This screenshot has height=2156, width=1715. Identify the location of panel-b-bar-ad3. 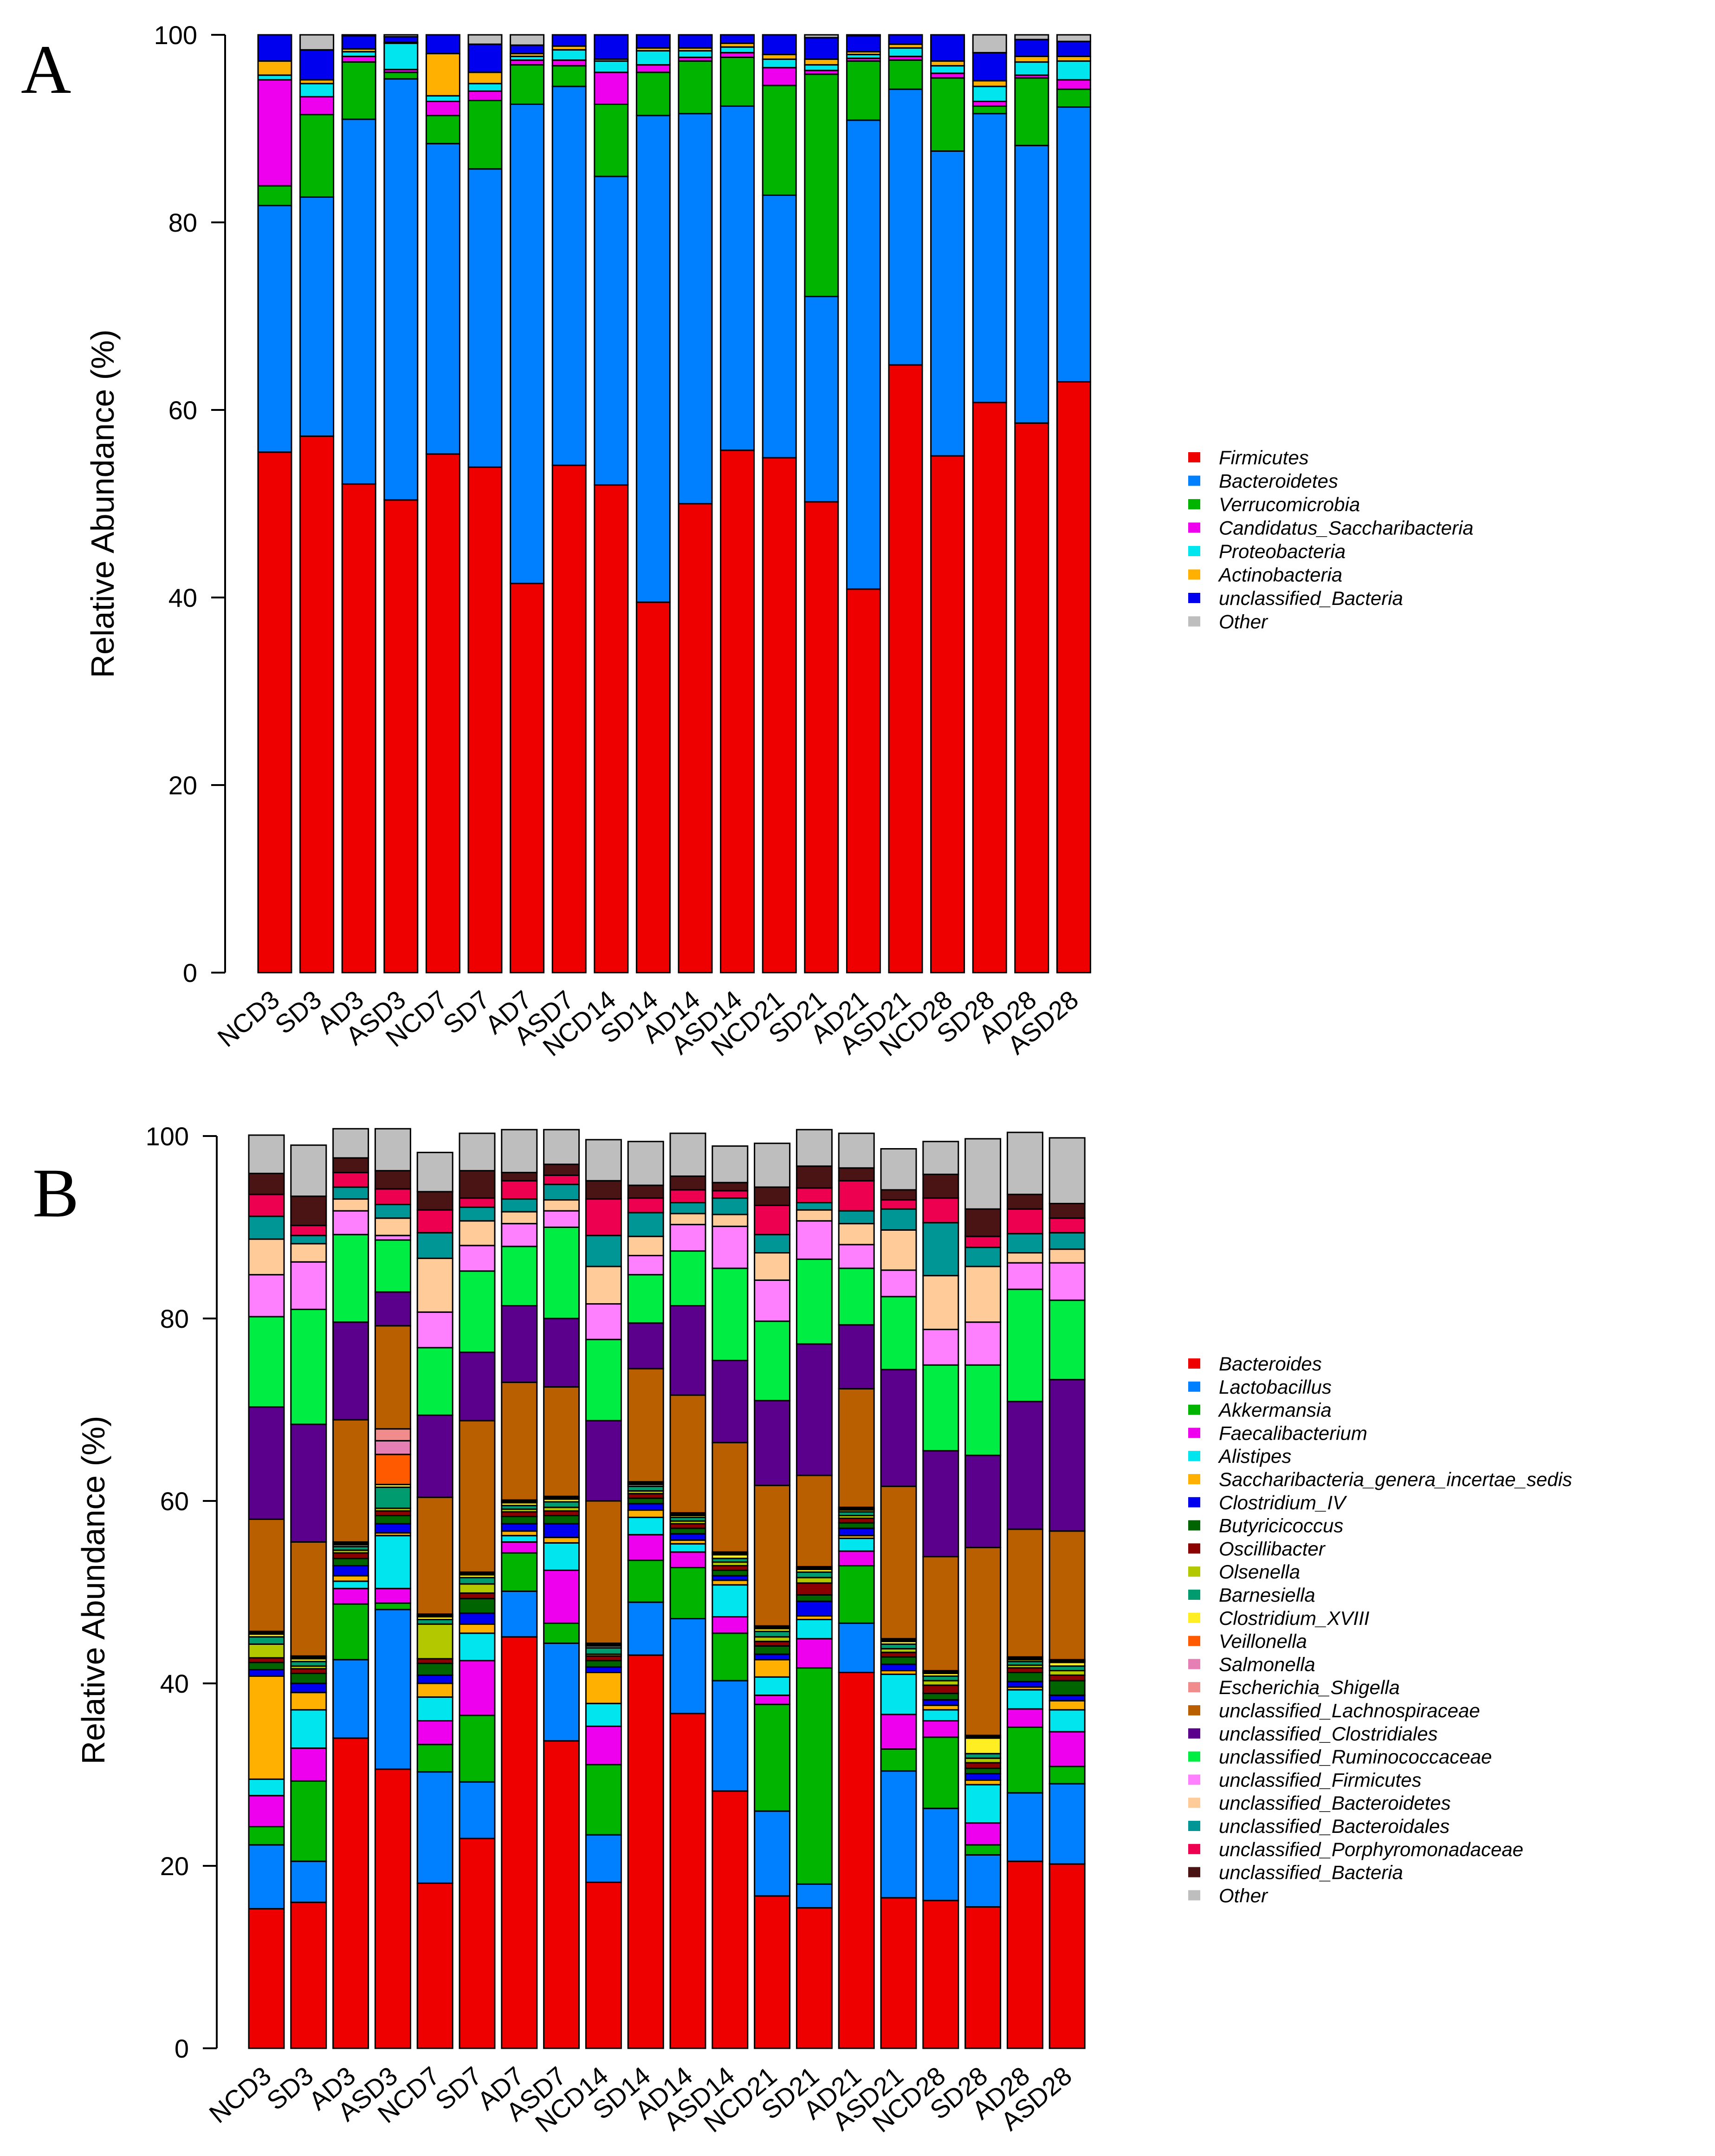
(350, 1588).